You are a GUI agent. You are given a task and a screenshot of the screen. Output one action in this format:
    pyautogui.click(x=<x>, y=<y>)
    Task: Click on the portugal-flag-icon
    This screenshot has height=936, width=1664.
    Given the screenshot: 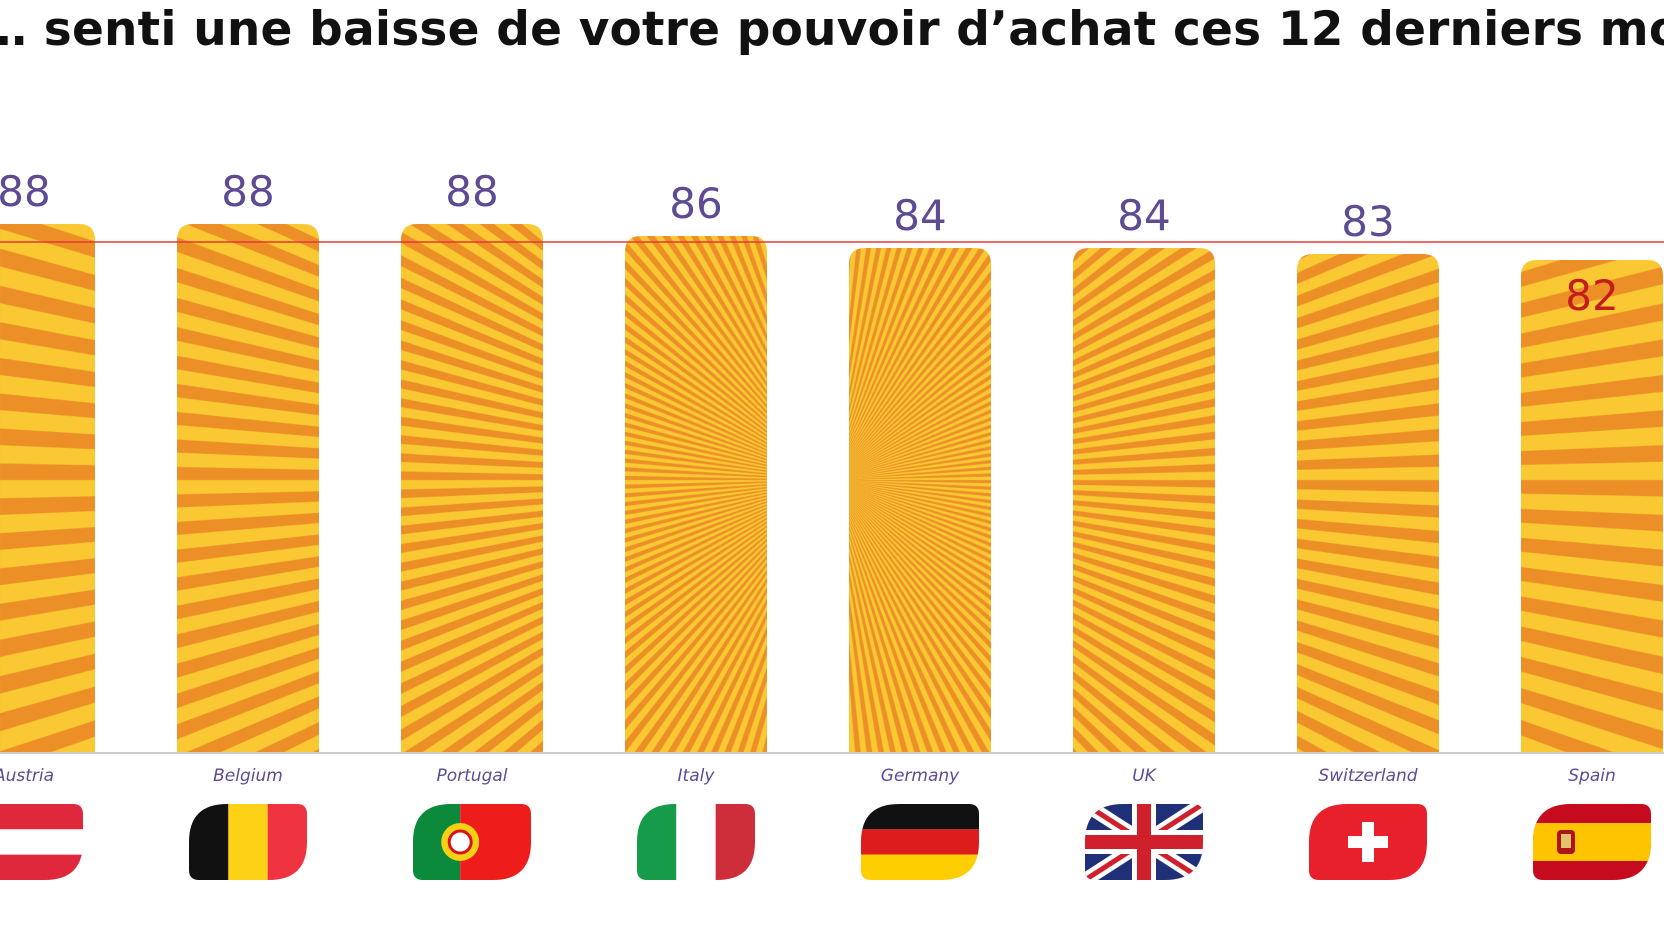 What is the action you would take?
    pyautogui.click(x=472, y=842)
    